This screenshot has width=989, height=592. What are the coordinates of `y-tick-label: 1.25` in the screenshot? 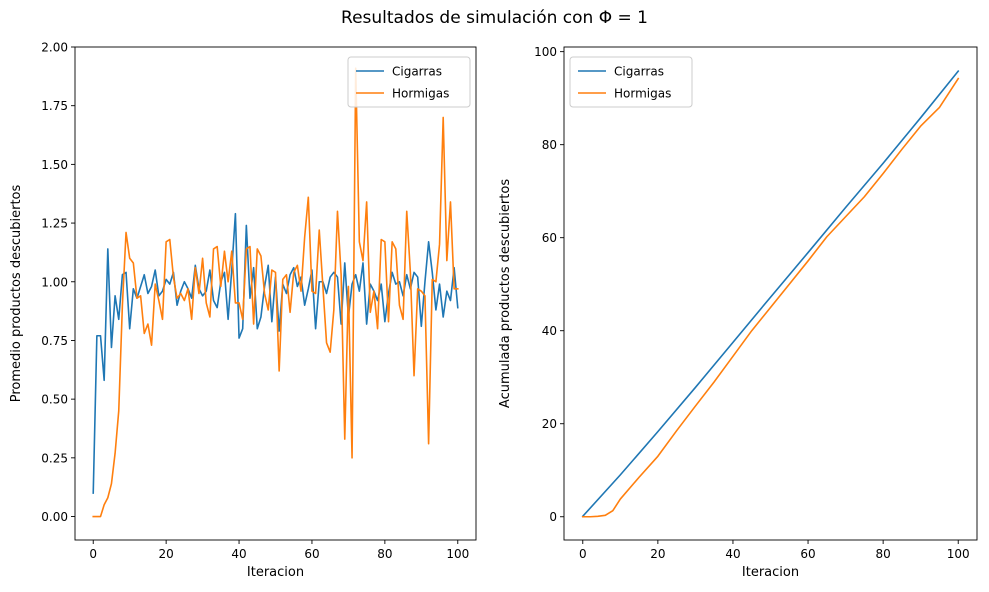 It's located at (54, 224).